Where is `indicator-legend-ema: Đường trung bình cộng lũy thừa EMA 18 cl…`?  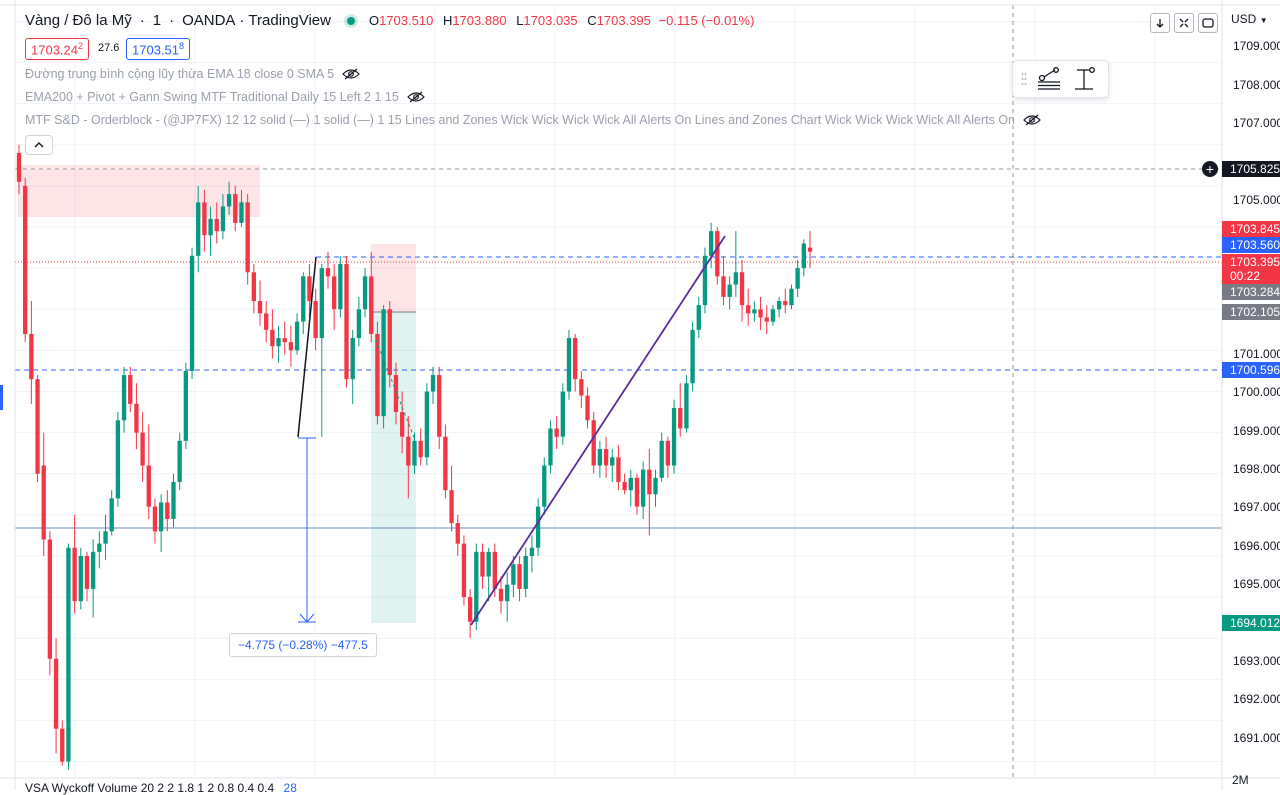
indicator-legend-ema: Đường trung bình cộng lũy thừa EMA 18 cl… is located at coordinates (192, 74).